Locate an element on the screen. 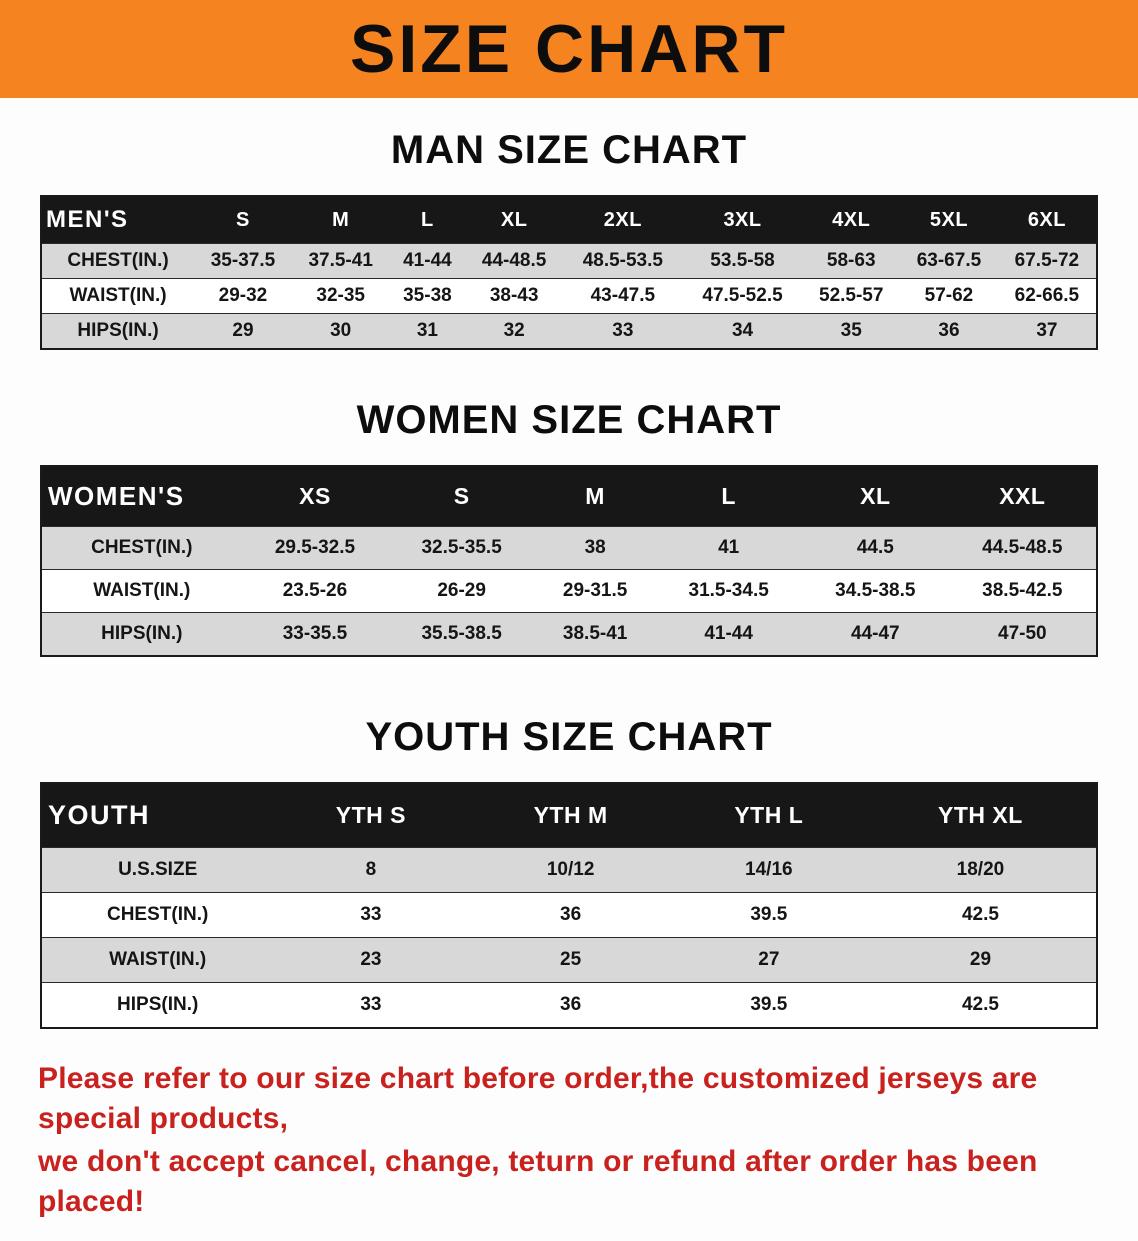 This screenshot has height=1241, width=1138. size-column-header: 2XL is located at coordinates (622, 219).